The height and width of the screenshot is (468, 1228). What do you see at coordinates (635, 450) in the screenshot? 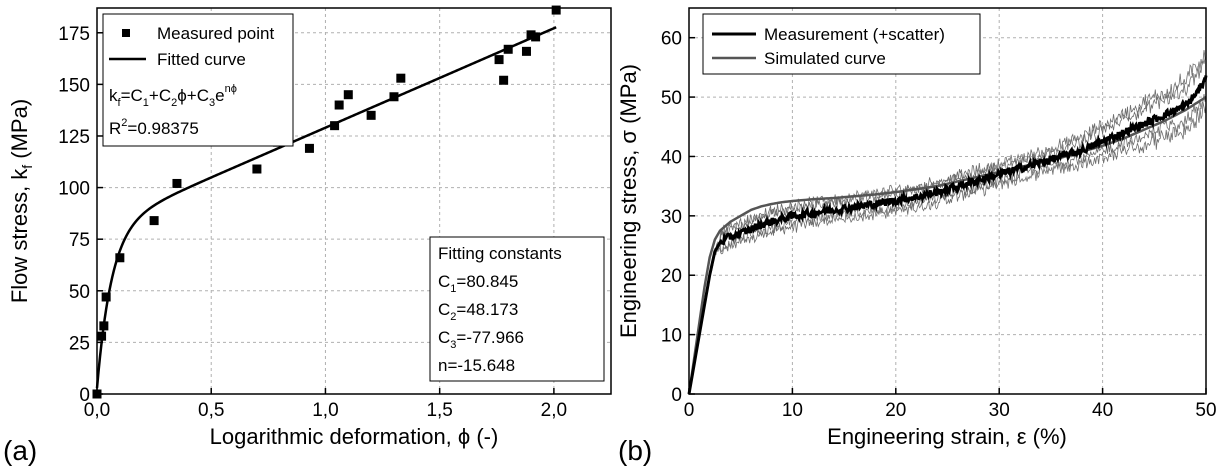
I see `panel-label-b: (b)` at bounding box center [635, 450].